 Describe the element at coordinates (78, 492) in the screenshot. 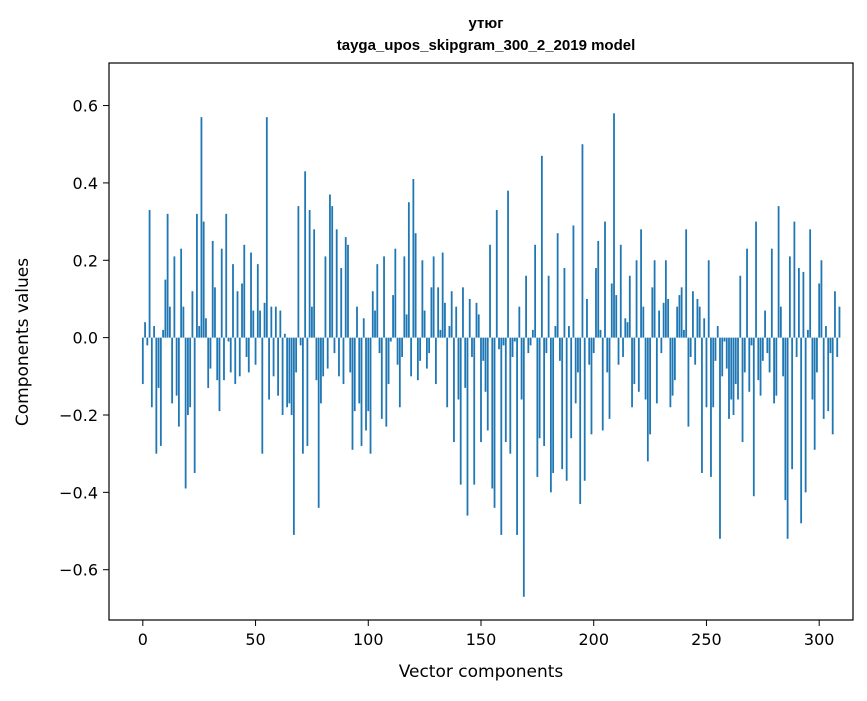

I see `y-tick-label: −0.4` at that location.